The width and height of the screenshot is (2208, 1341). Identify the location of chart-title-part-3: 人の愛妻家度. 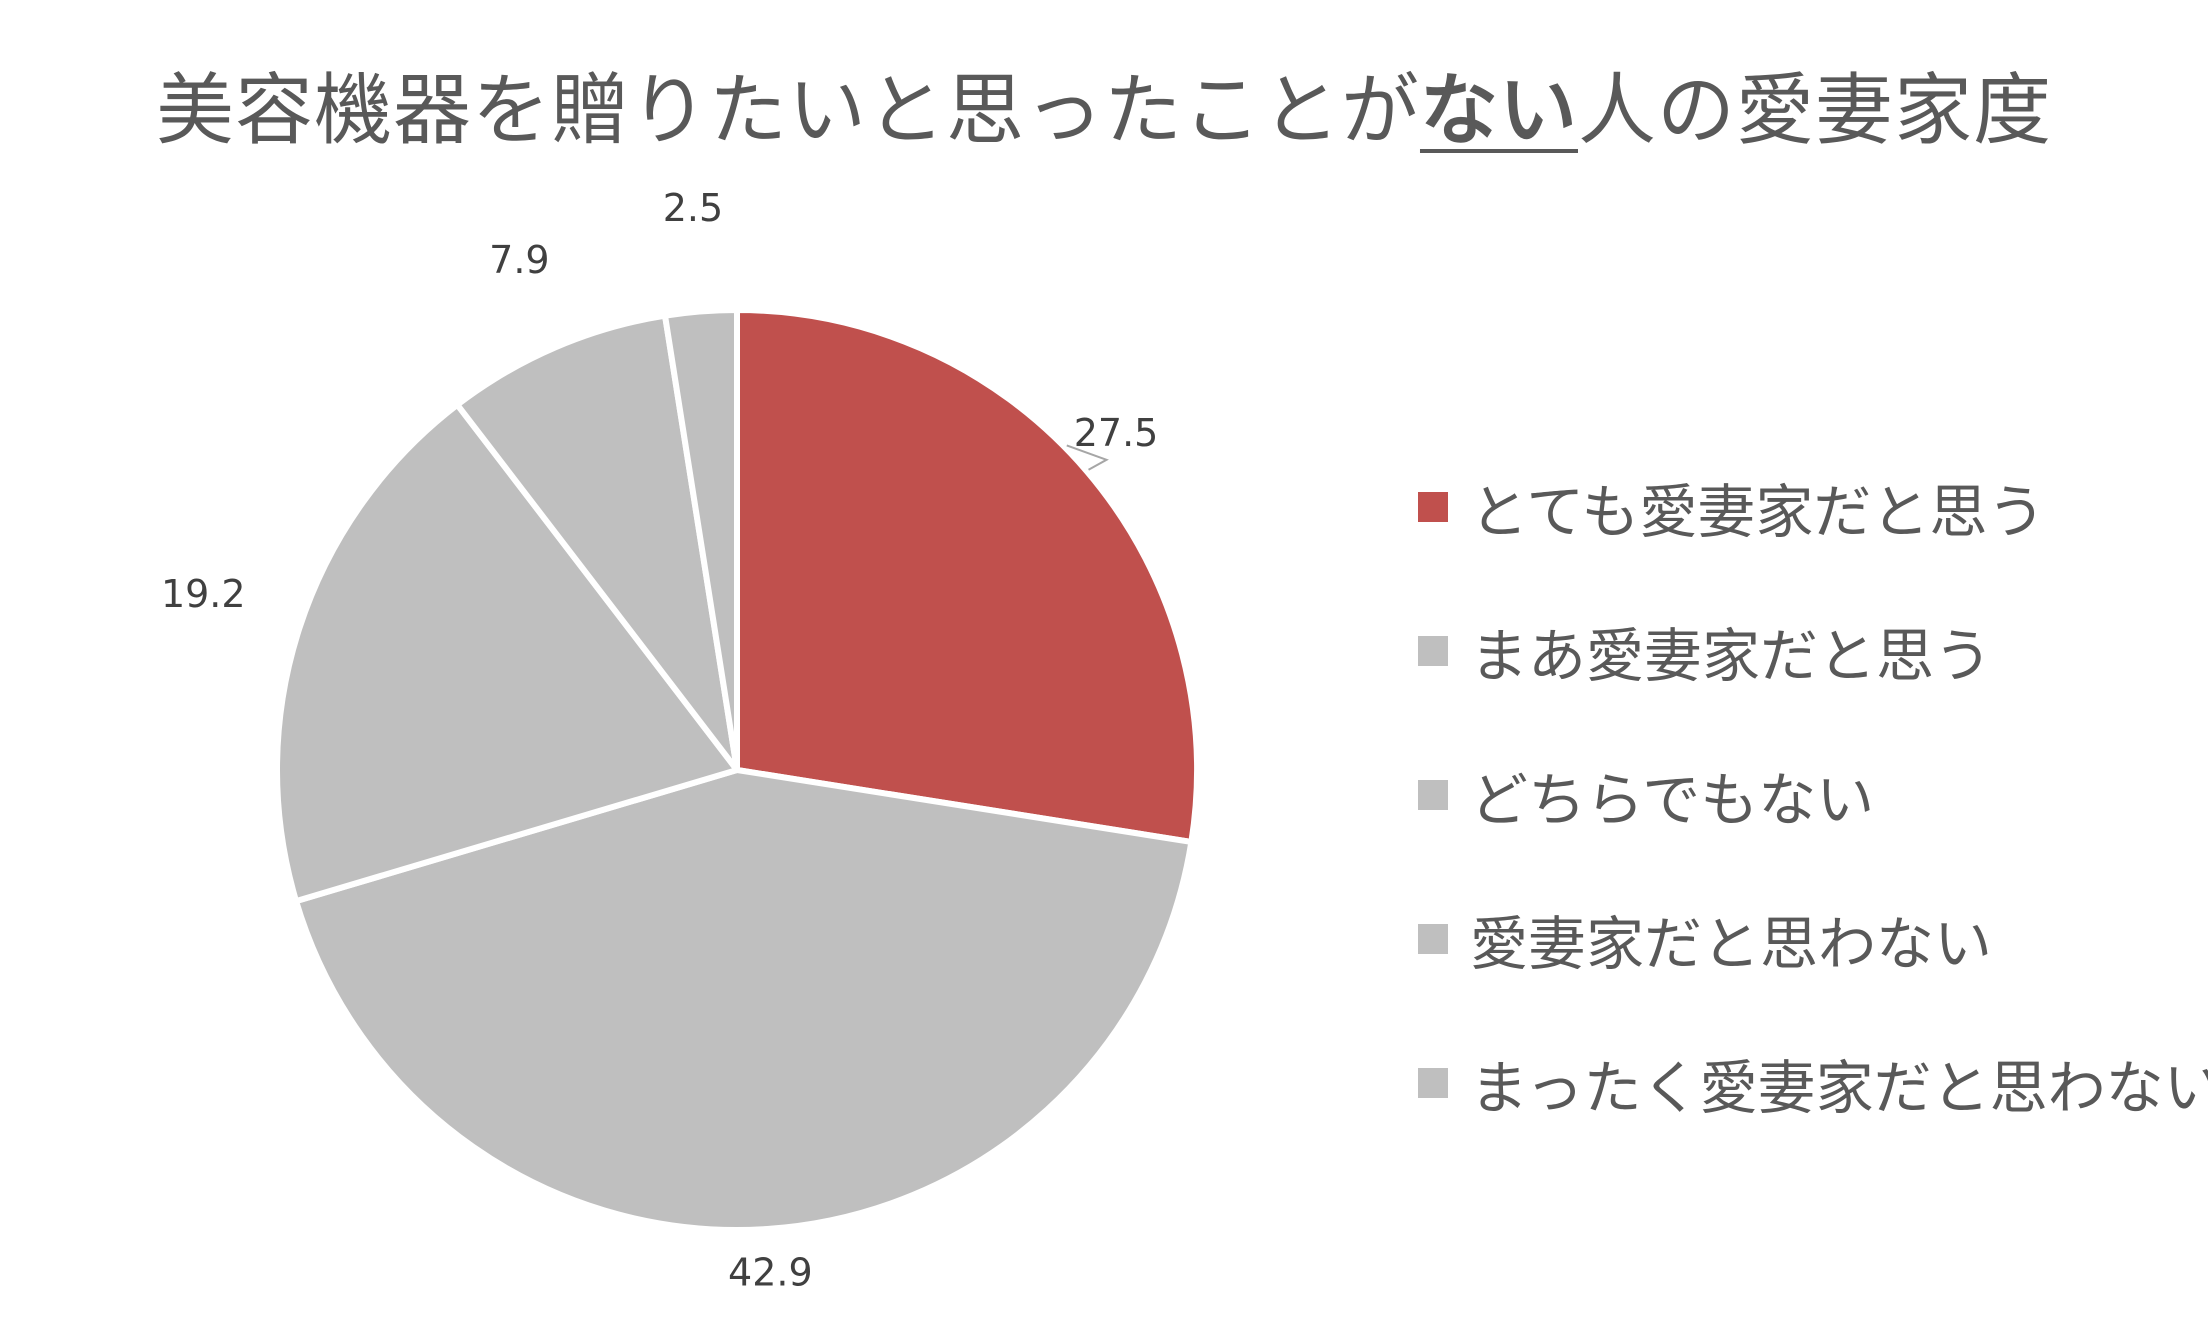
(1815, 111).